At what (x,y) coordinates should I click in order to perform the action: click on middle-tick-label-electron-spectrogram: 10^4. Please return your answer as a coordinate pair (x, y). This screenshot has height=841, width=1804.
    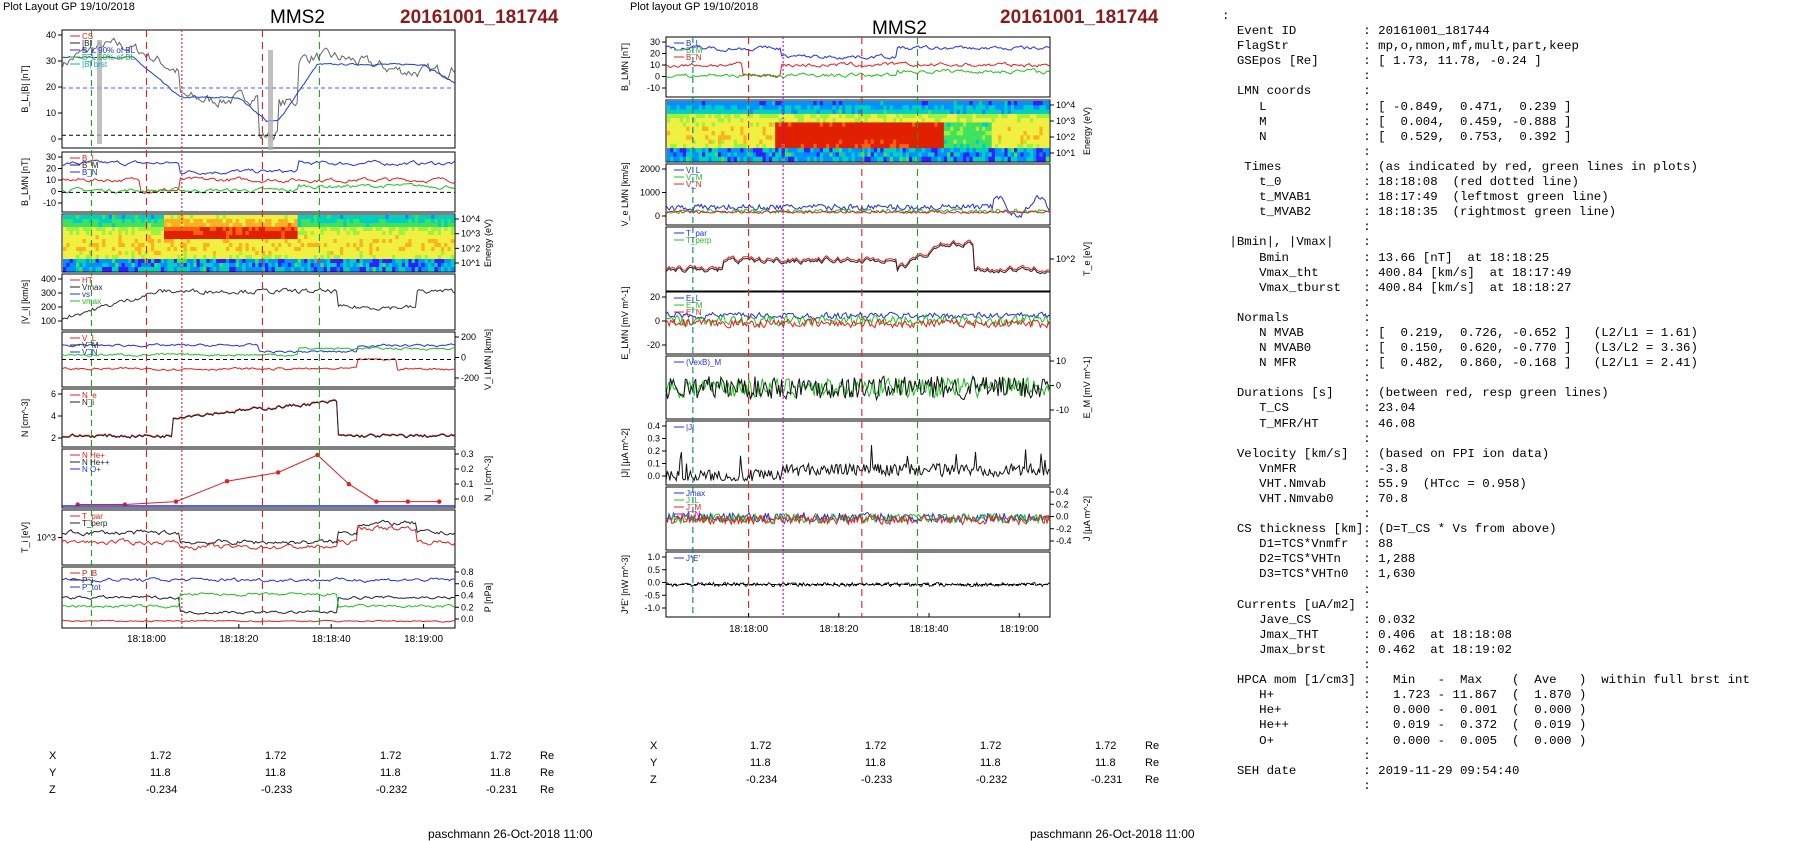
    Looking at the image, I should click on (1065, 105).